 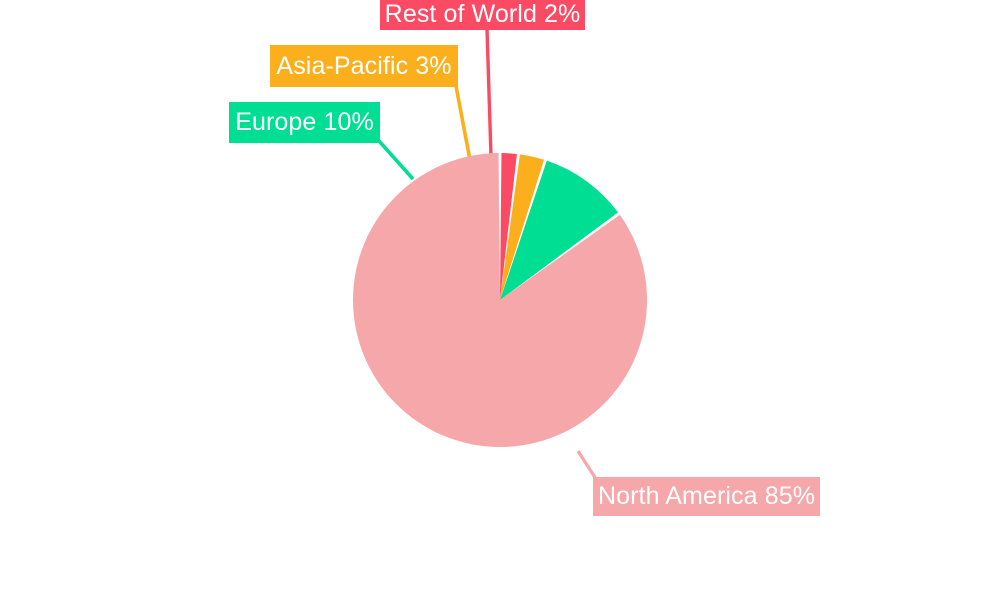 I want to click on pie-wedges, so click(x=500, y=300).